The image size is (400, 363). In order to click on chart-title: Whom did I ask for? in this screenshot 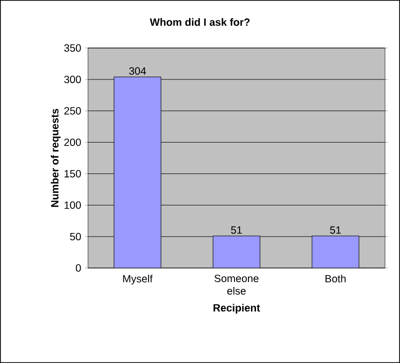, I will do `click(200, 22)`.